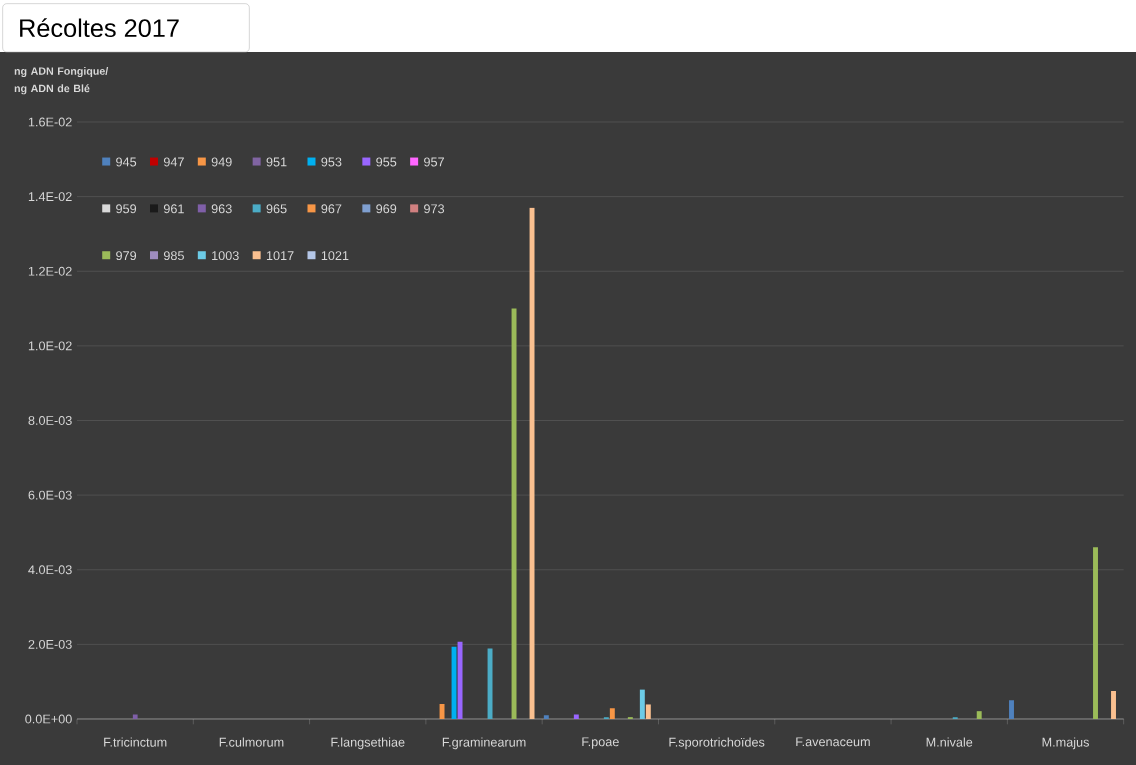  I want to click on legend-label: 965, so click(276, 209).